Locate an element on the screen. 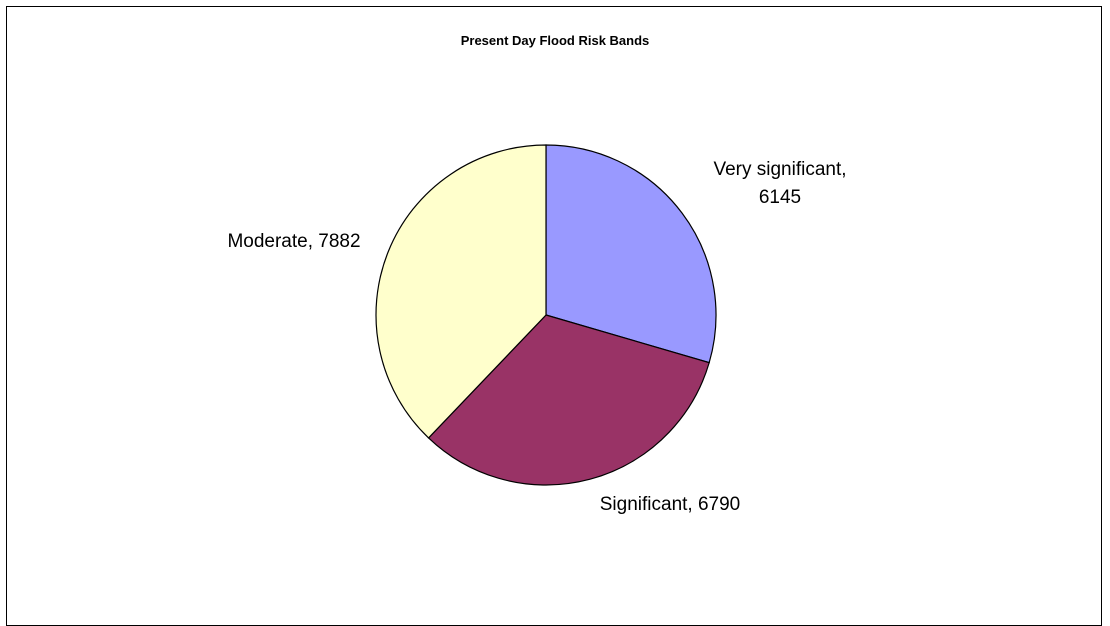 The image size is (1110, 626). chart-title: Present Day Flood Risk Bands is located at coordinates (555, 40).